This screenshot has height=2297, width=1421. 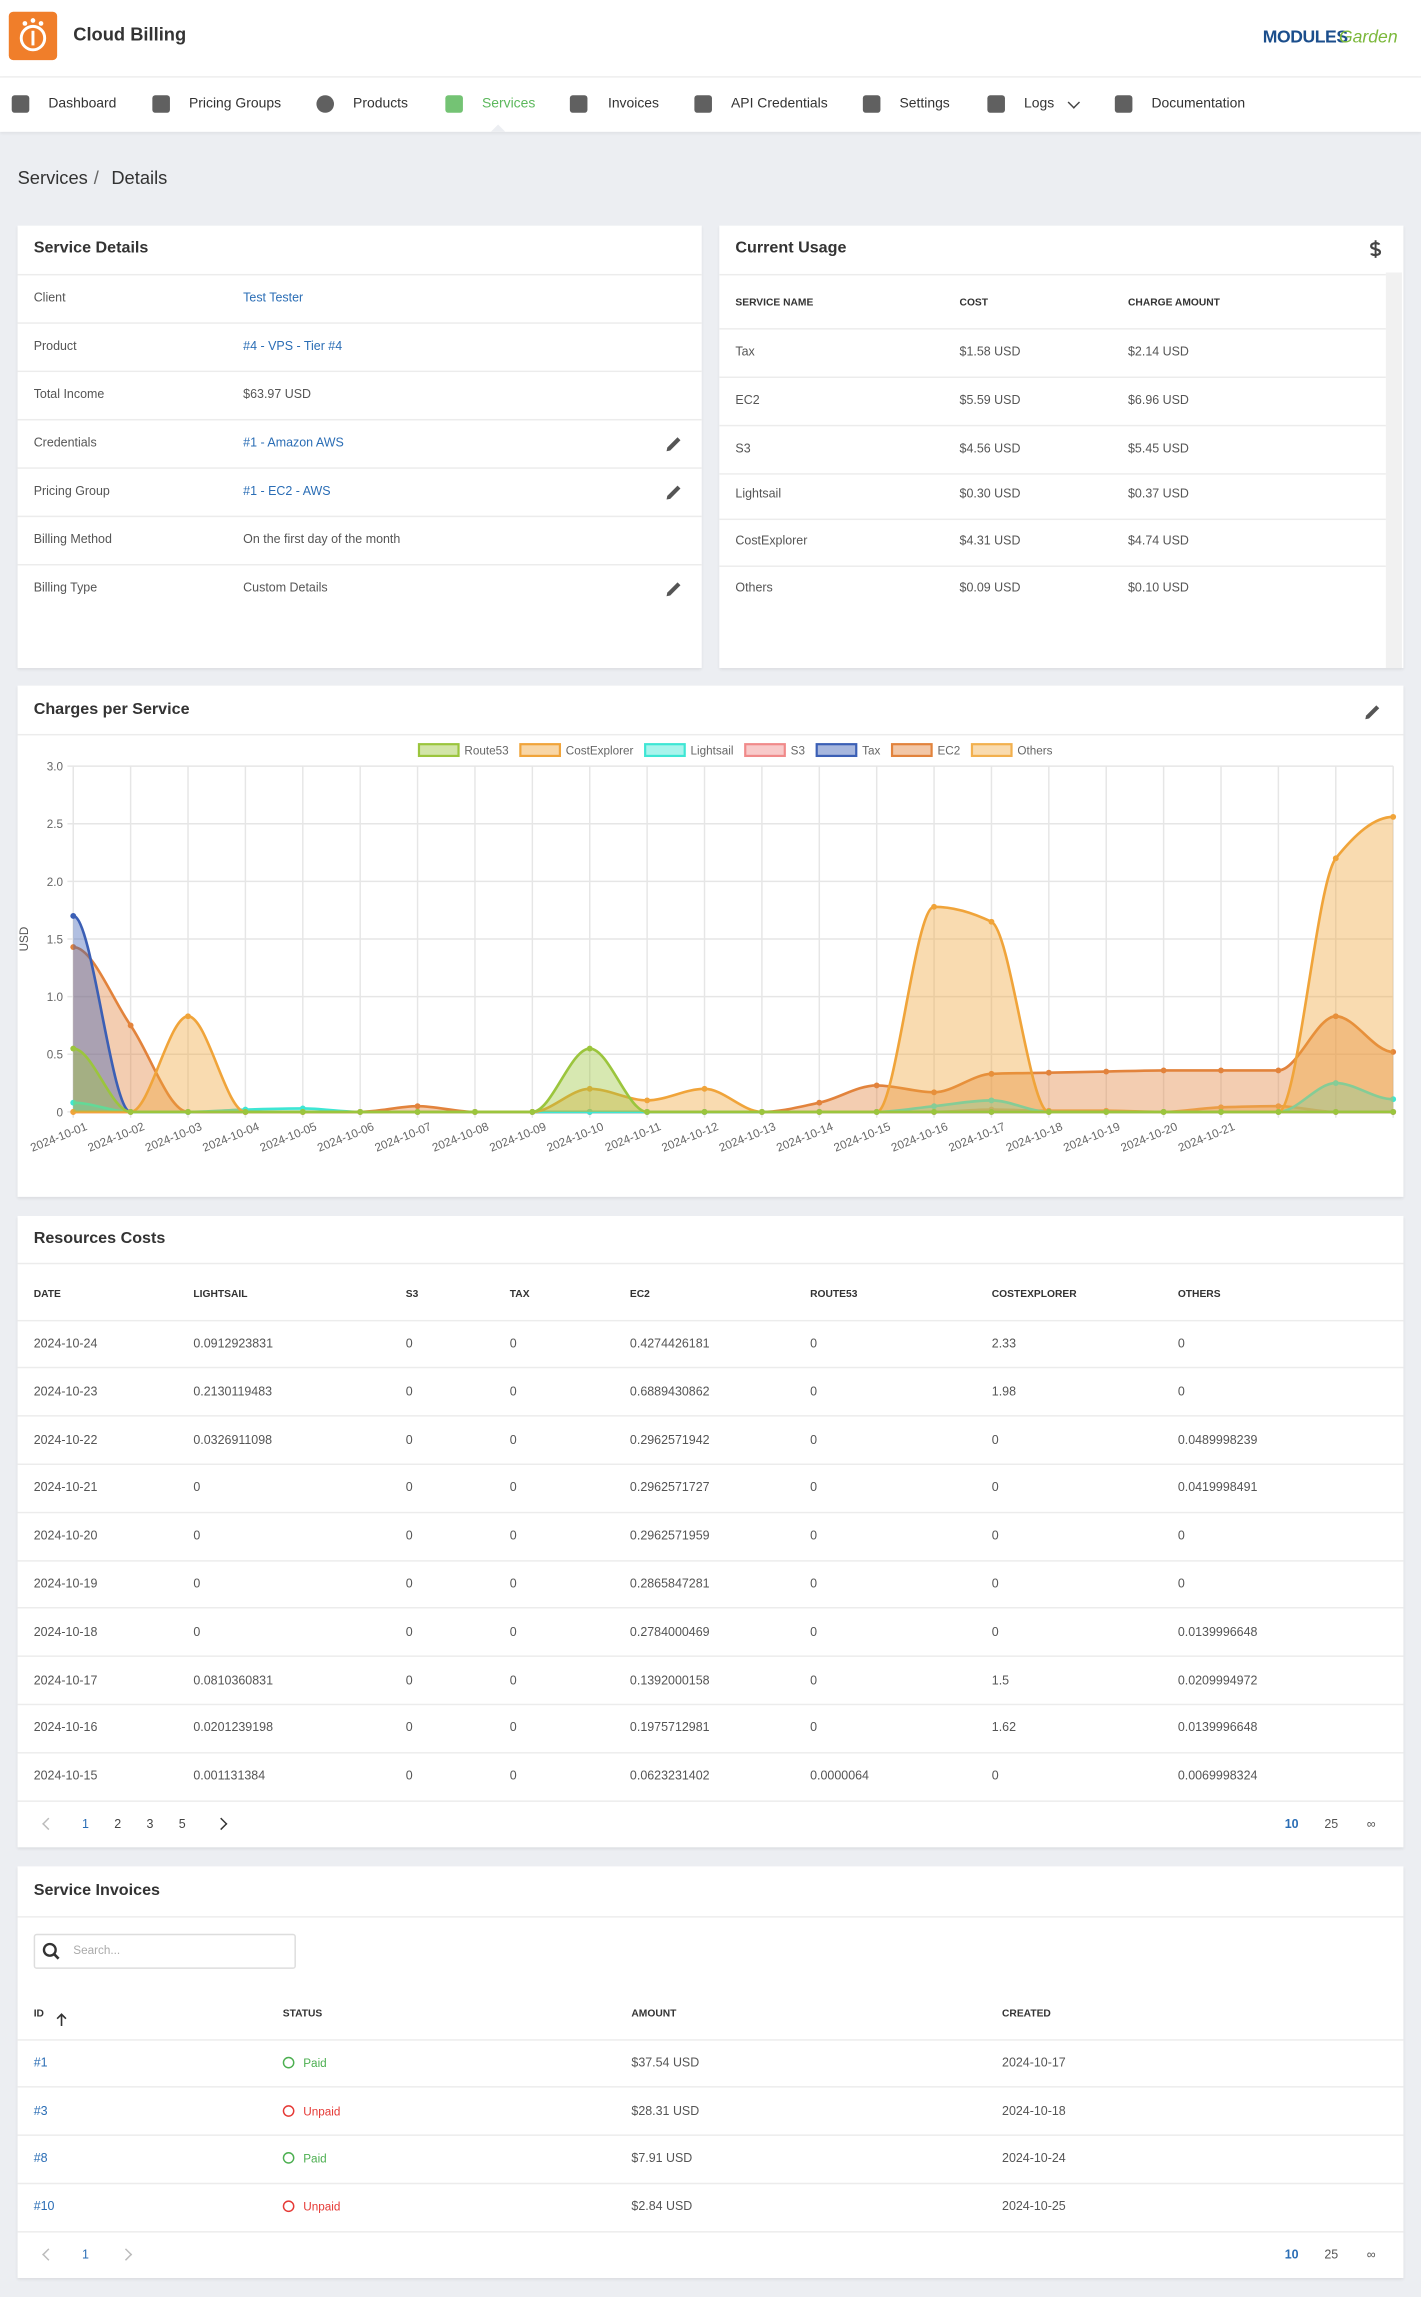 I want to click on page-number: 5, so click(x=182, y=1823).